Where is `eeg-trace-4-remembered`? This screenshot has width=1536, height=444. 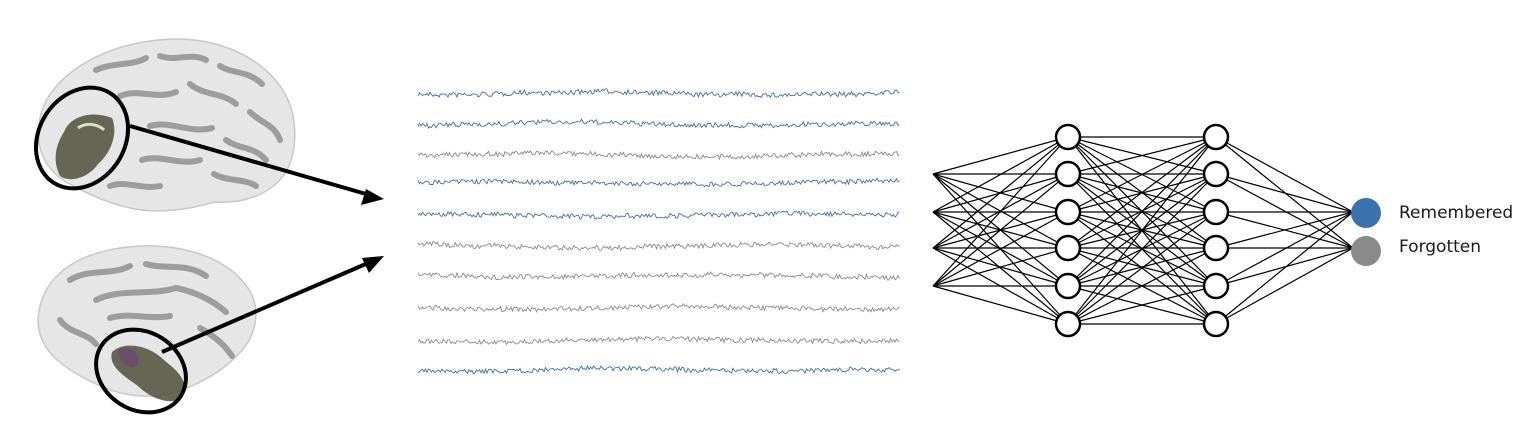
eeg-trace-4-remembered is located at coordinates (658, 182).